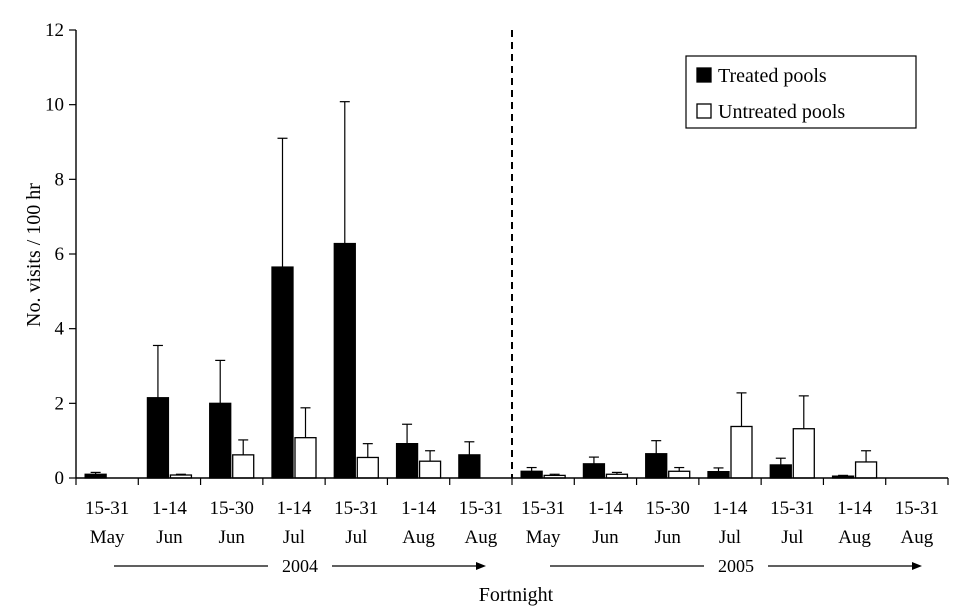  I want to click on year-groups: 2004 2005, so click(518, 566).